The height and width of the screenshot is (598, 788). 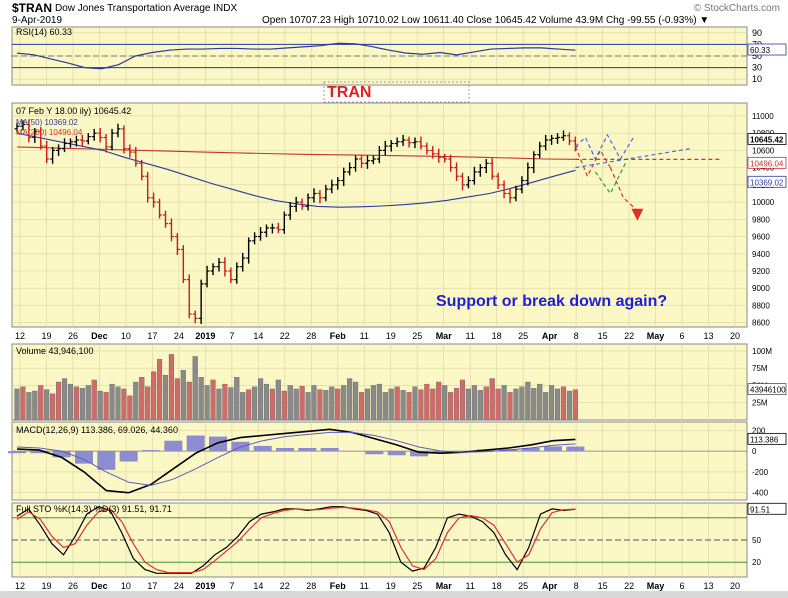 I want to click on date-label-bottom: May, so click(x=656, y=586).